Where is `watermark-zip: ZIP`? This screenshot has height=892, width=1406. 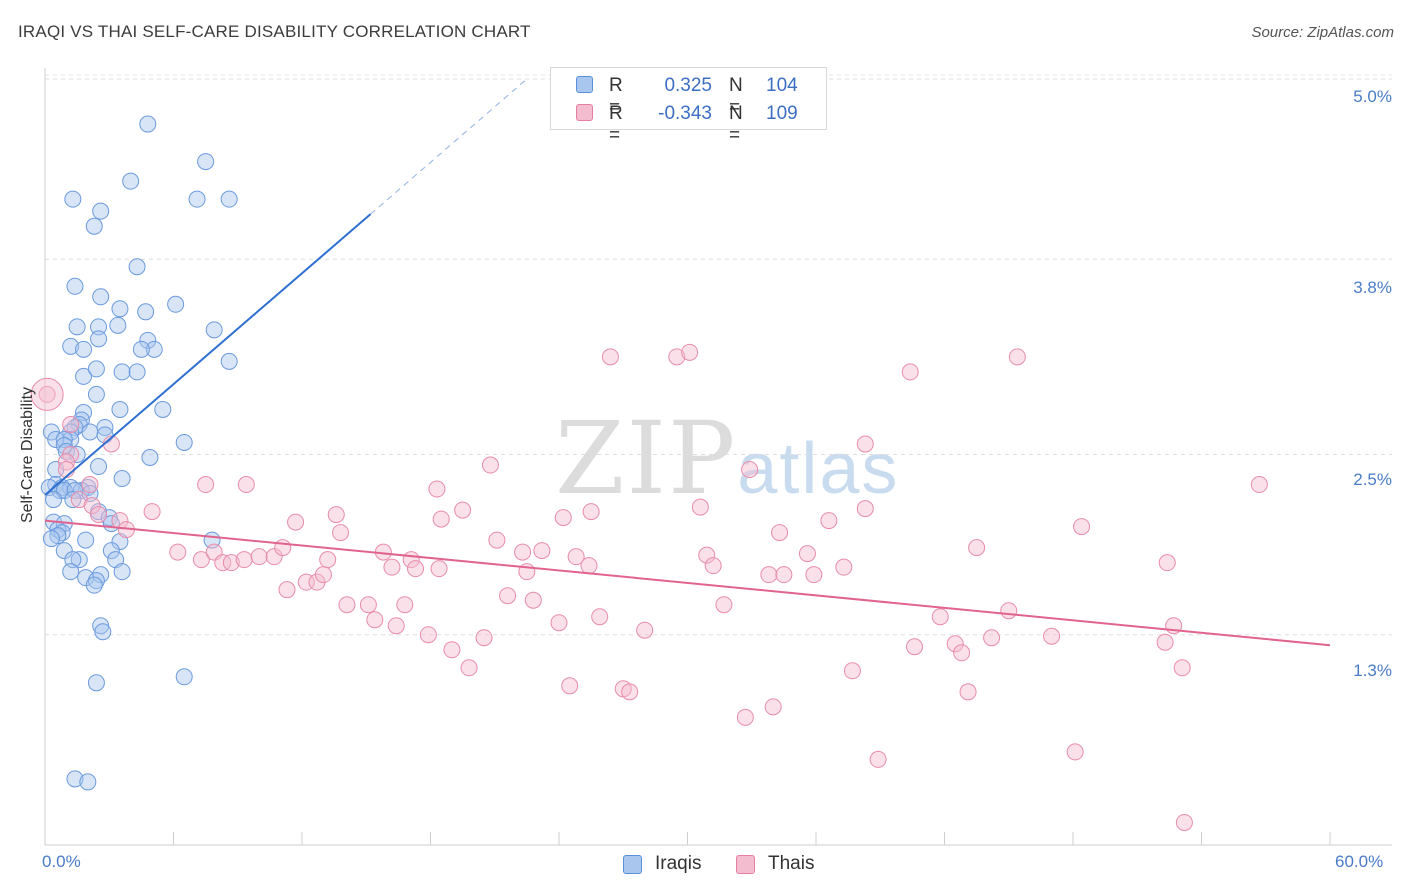
watermark-zip: ZIP is located at coordinates (646, 458).